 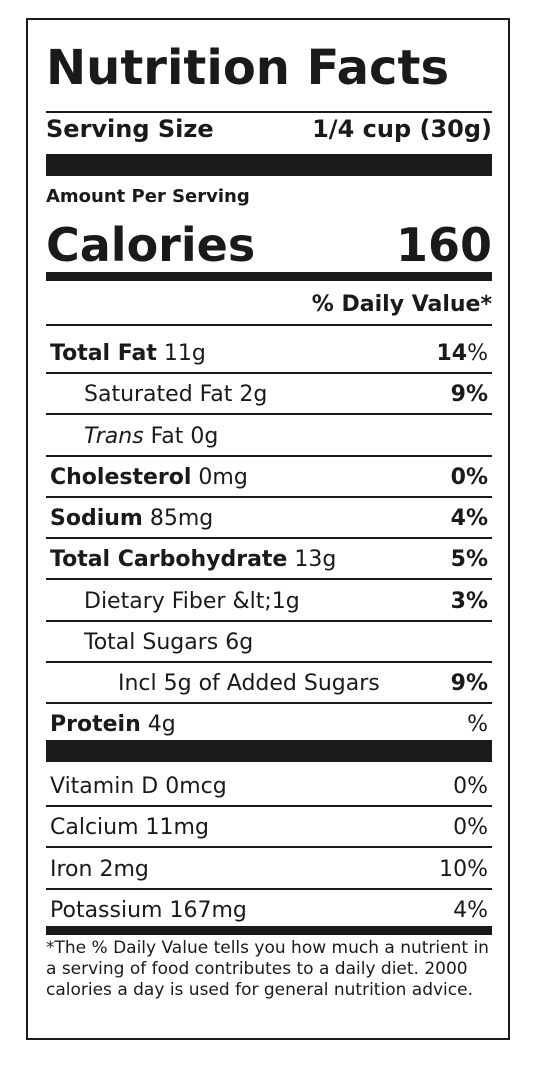 What do you see at coordinates (128, 353) in the screenshot?
I see `nutrient-name: Total Fat 11g` at bounding box center [128, 353].